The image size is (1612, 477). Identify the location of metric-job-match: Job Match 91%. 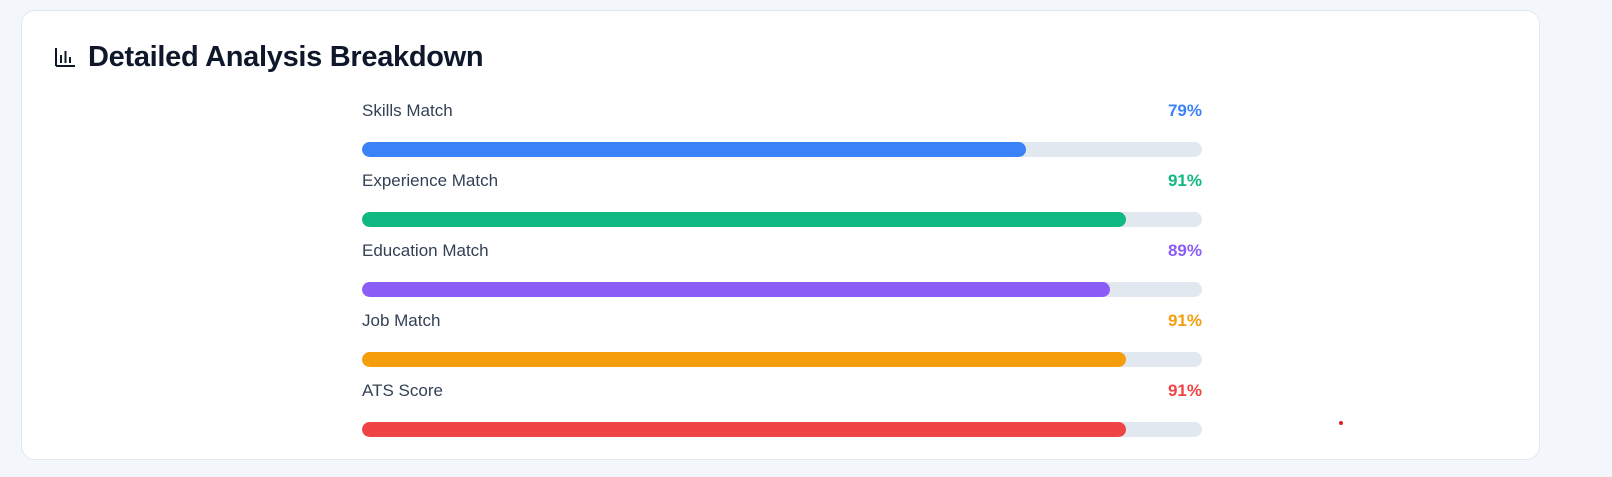
(782, 344).